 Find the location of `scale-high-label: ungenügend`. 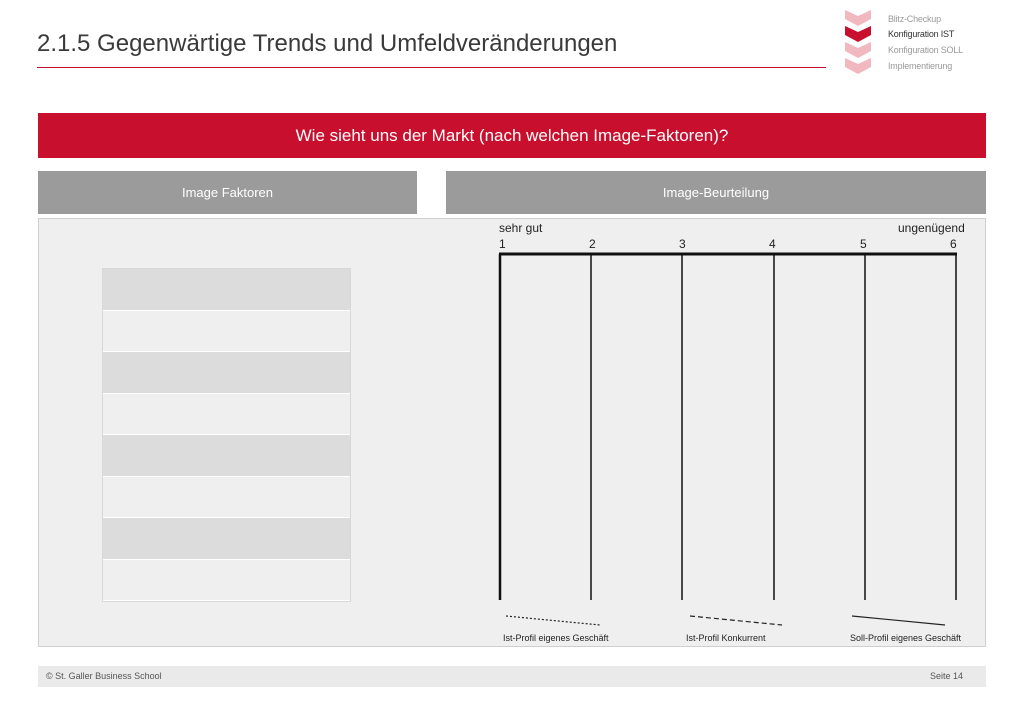

scale-high-label: ungenügend is located at coordinates (931, 228).